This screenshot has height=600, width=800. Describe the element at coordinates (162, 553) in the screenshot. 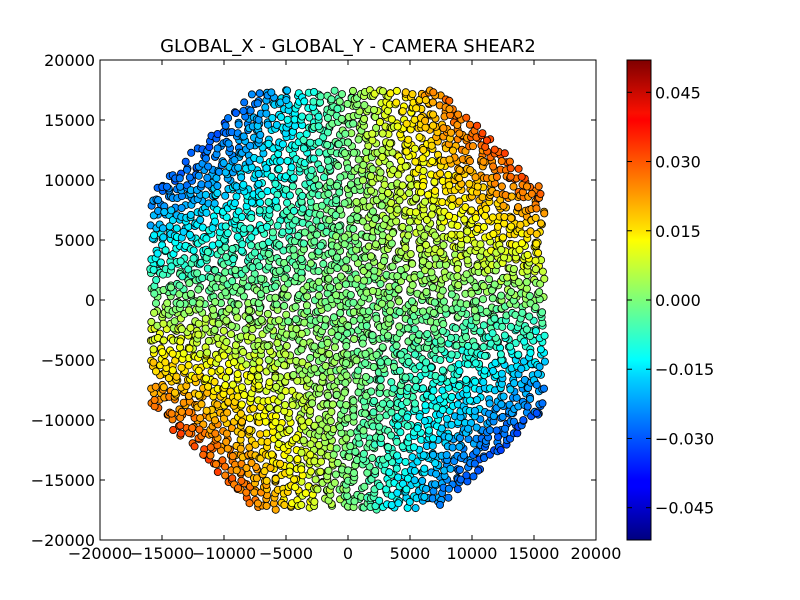

I see `x-tick-label: −15000` at that location.